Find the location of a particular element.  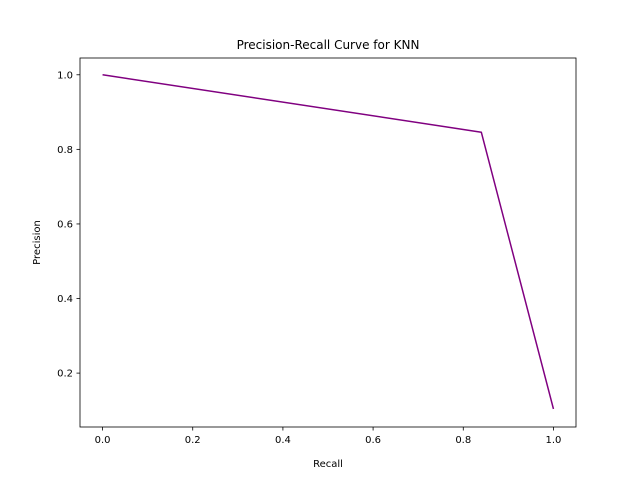

y-tick-label: 0.6 is located at coordinates (65, 225).